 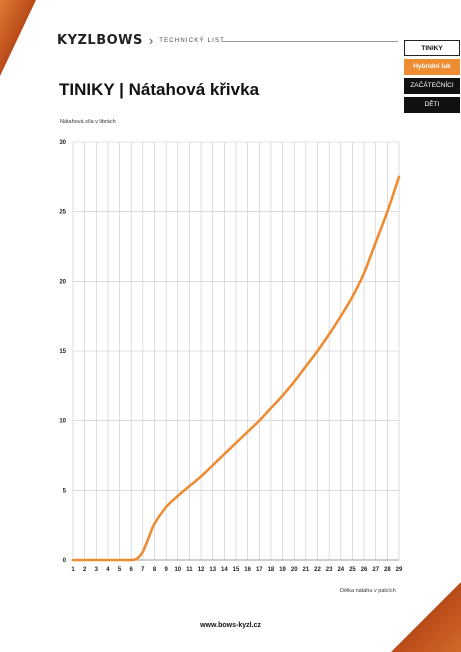 I want to click on x-tick-label: 2, so click(x=85, y=570).